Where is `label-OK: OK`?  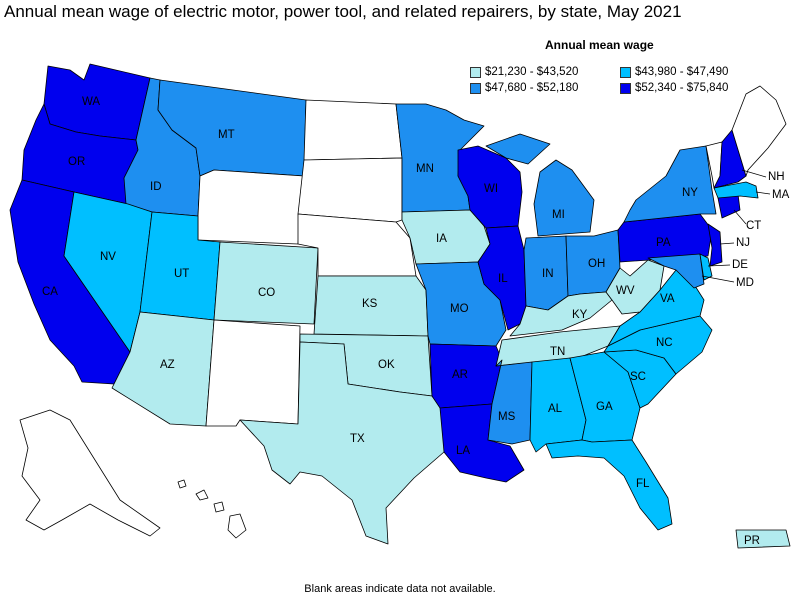 label-OK: OK is located at coordinates (386, 365).